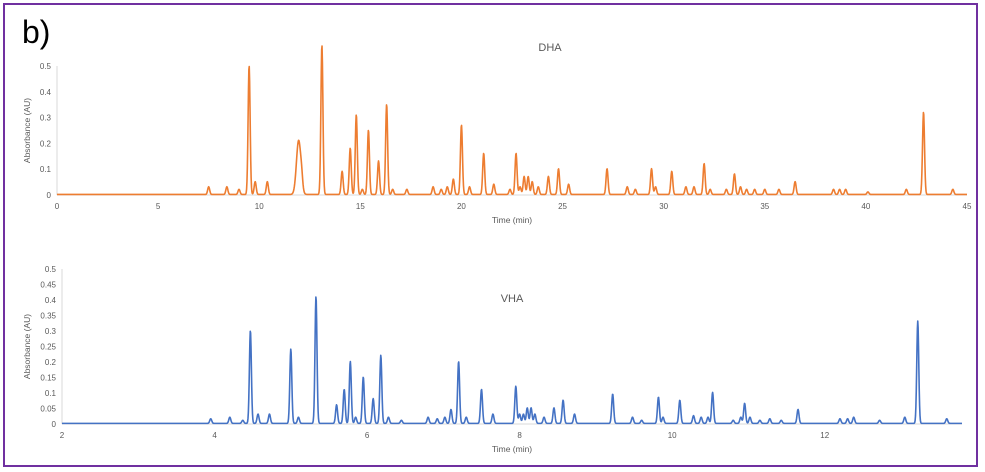 The width and height of the screenshot is (985, 472). Describe the element at coordinates (865, 206) in the screenshot. I see `dha-x-tick-label: 40` at that location.